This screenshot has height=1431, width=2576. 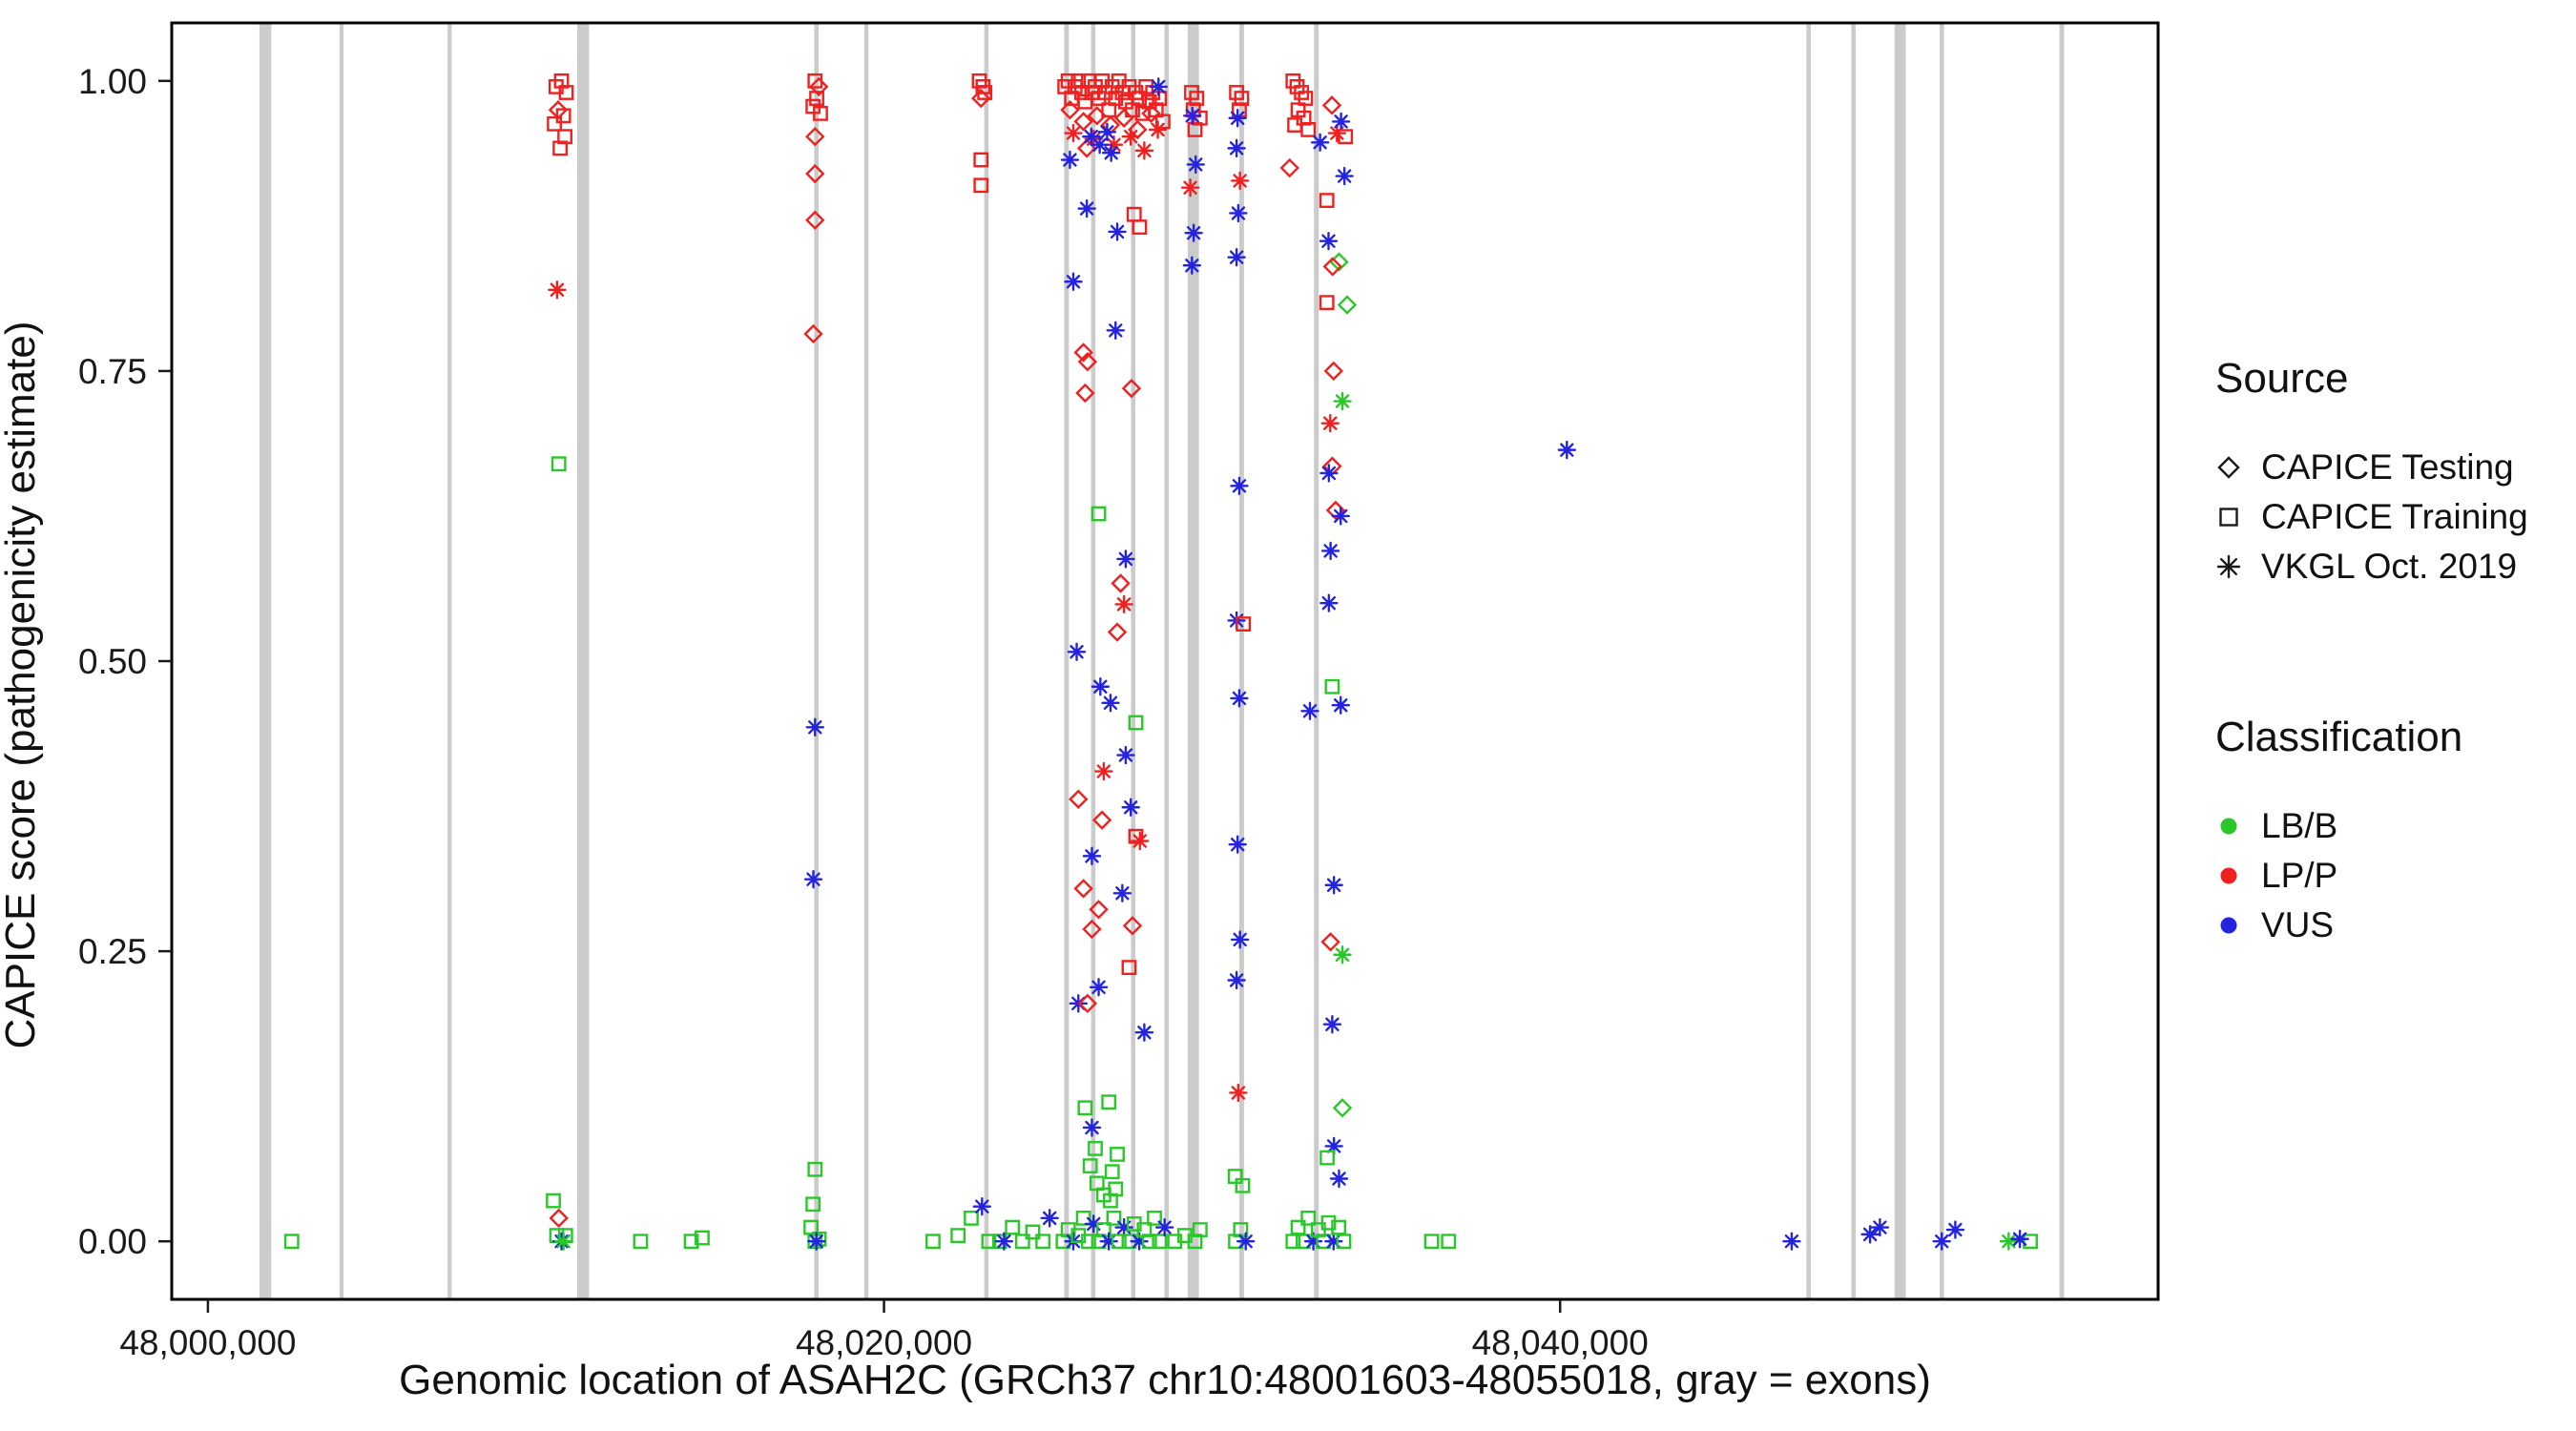 What do you see at coordinates (2228, 517) in the screenshot?
I see `square-icon` at bounding box center [2228, 517].